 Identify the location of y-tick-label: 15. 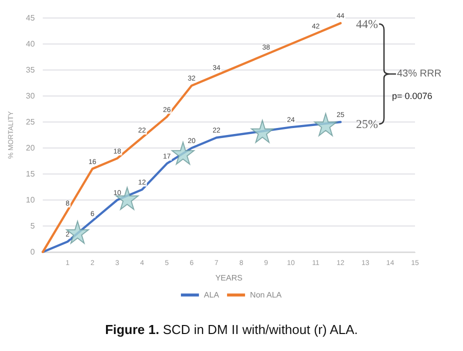
(31, 174).